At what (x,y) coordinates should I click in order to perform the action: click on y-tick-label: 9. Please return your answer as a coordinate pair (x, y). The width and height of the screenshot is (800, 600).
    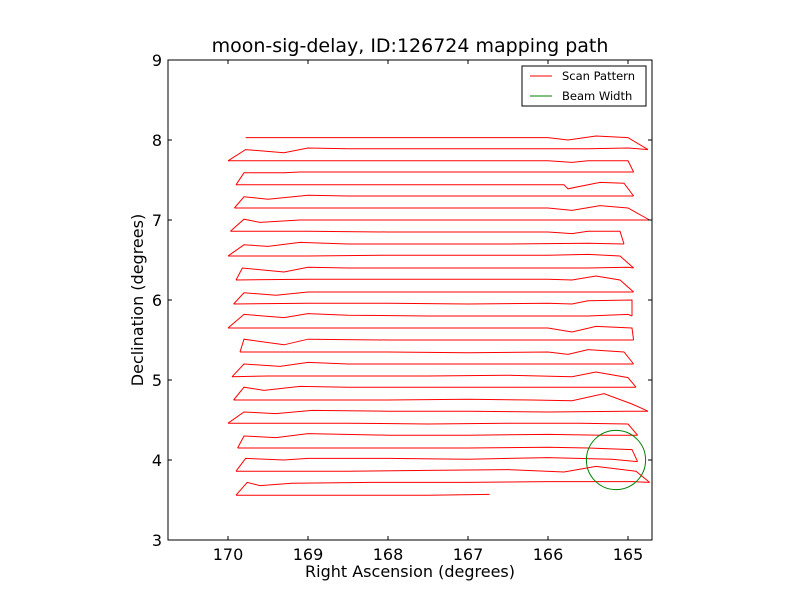
    Looking at the image, I should click on (157, 60).